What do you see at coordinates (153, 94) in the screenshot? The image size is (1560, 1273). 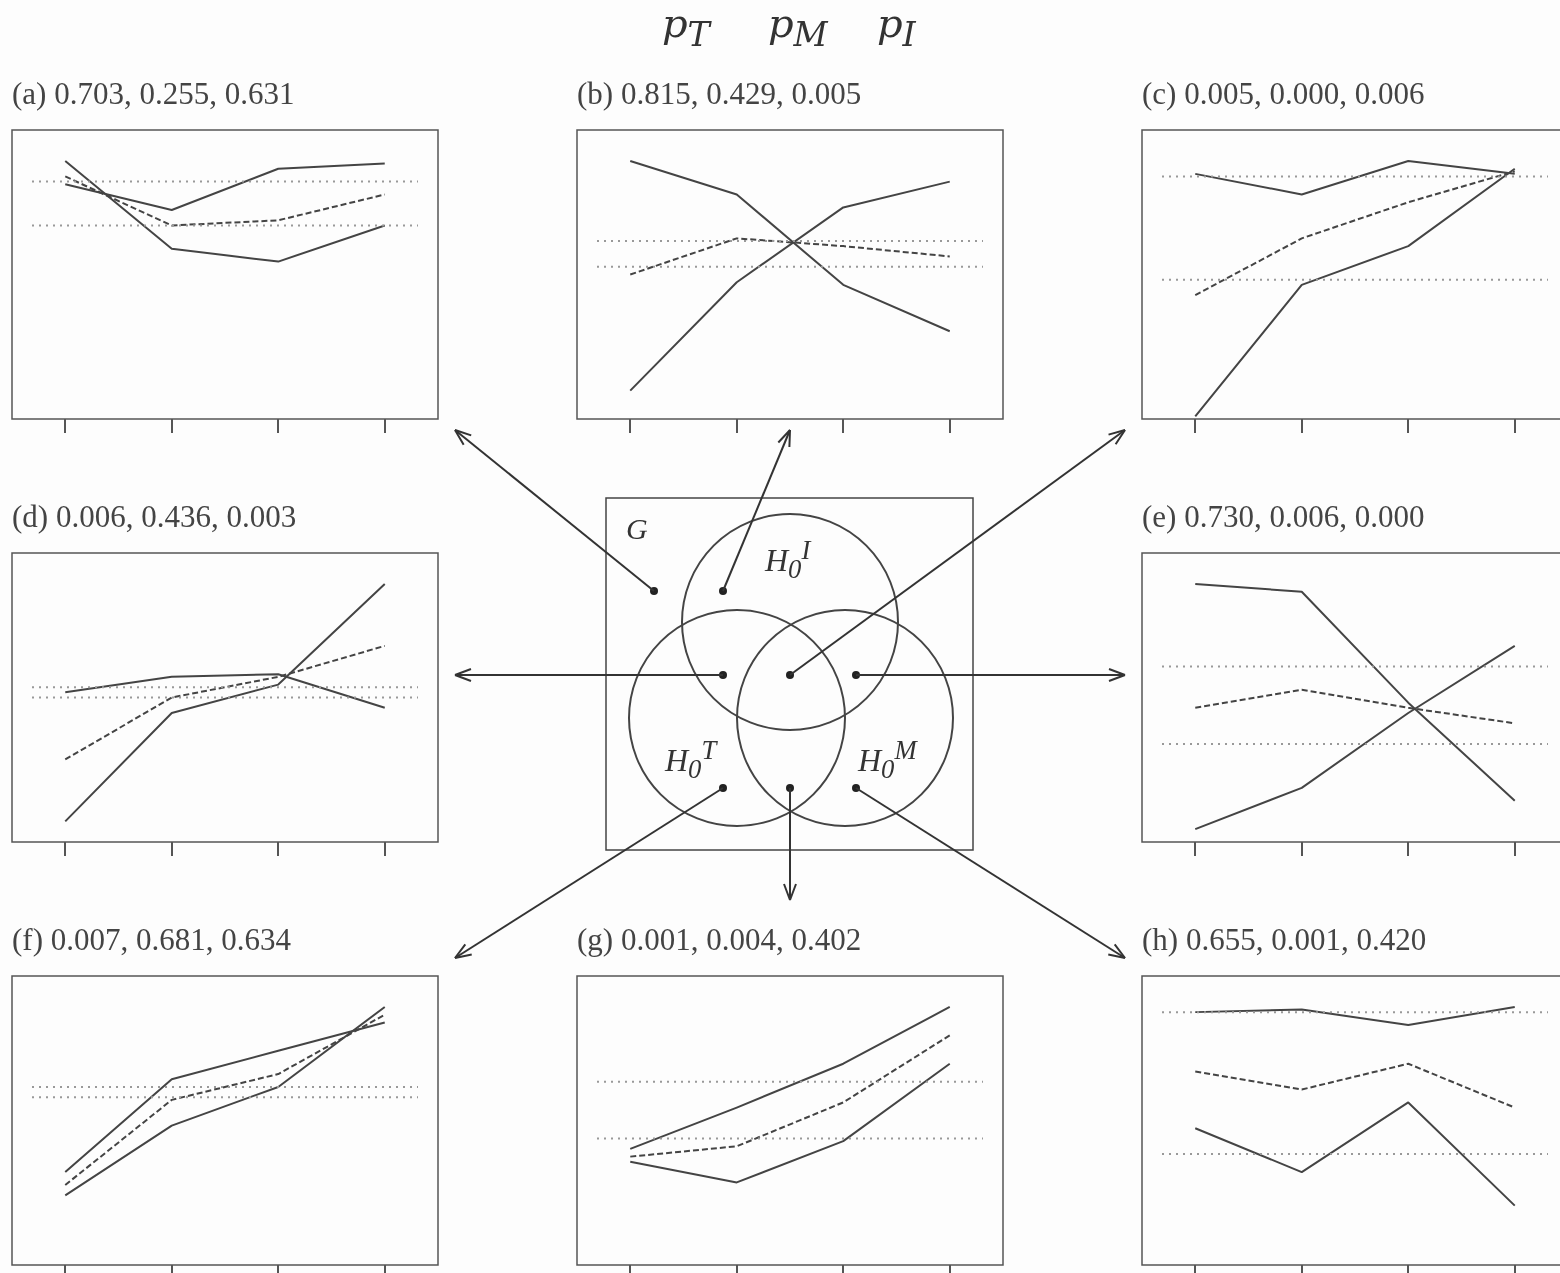 I see `chart-title: (a) 0.703, 0.255, 0.631` at bounding box center [153, 94].